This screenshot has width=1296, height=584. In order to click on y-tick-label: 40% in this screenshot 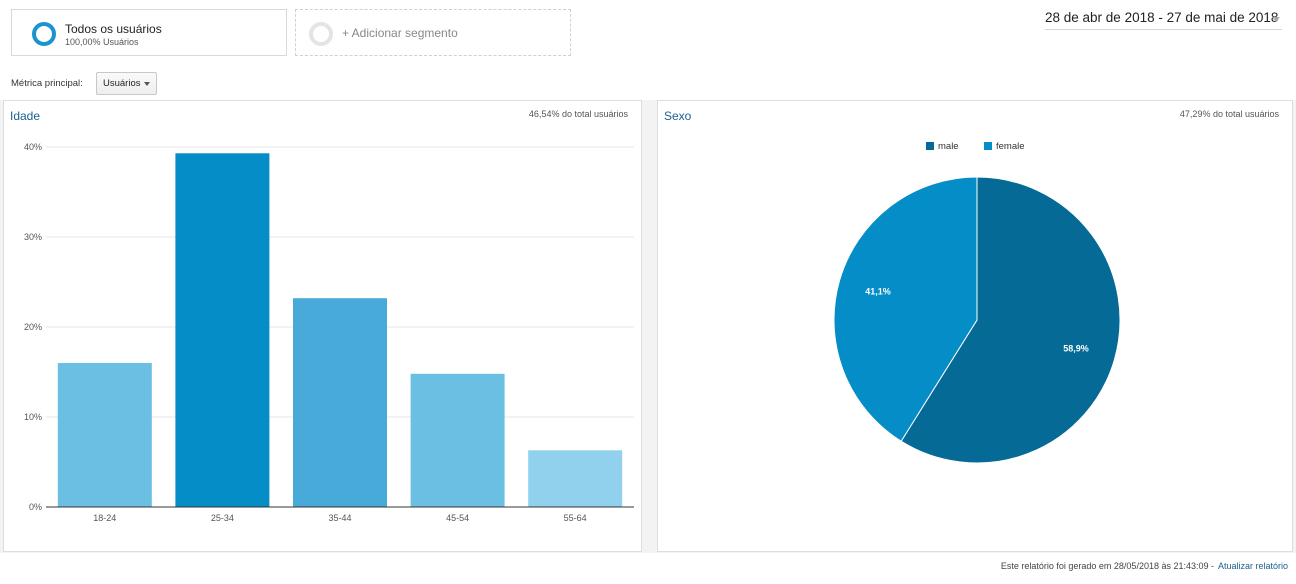, I will do `click(33, 147)`.